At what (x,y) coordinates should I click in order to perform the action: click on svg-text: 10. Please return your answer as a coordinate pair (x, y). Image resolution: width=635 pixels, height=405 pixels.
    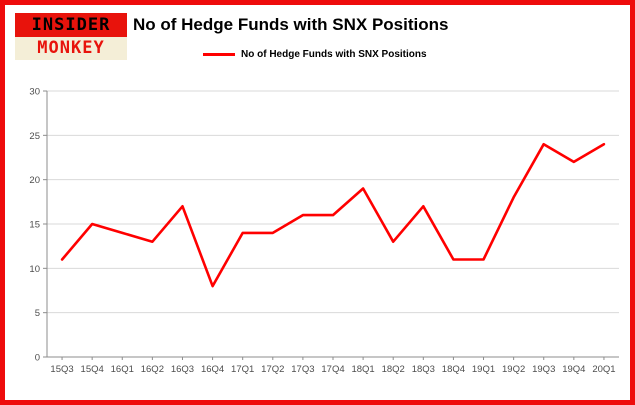
    Looking at the image, I should click on (34, 269).